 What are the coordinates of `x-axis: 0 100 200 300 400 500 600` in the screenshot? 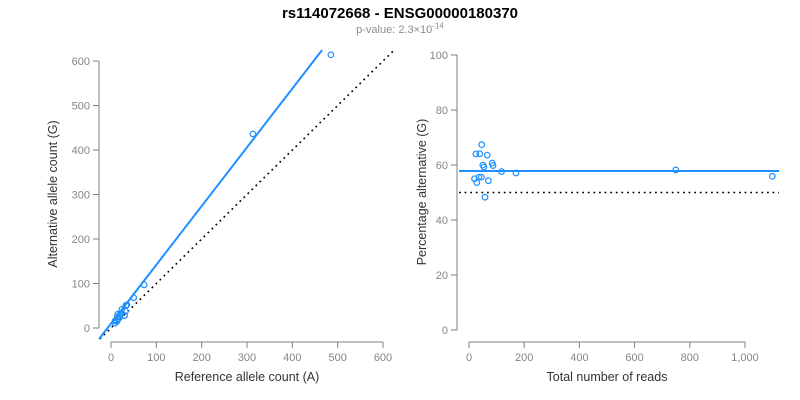 It's located at (250, 352).